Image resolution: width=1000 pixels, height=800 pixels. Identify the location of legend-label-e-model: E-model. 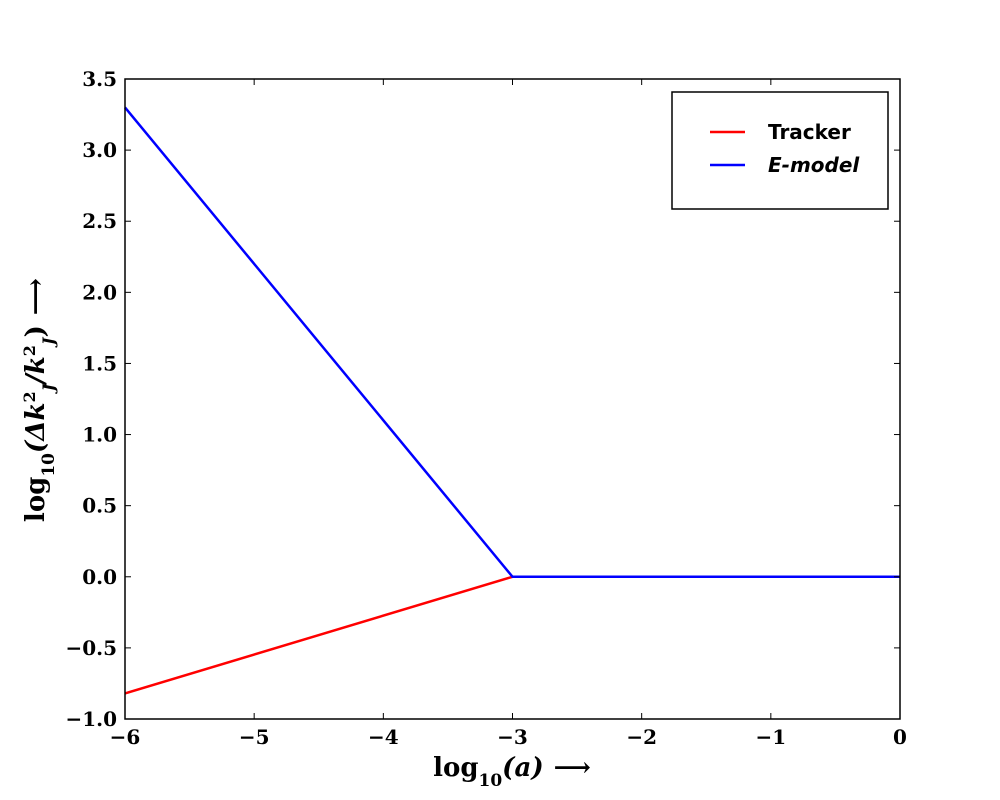
(814, 165).